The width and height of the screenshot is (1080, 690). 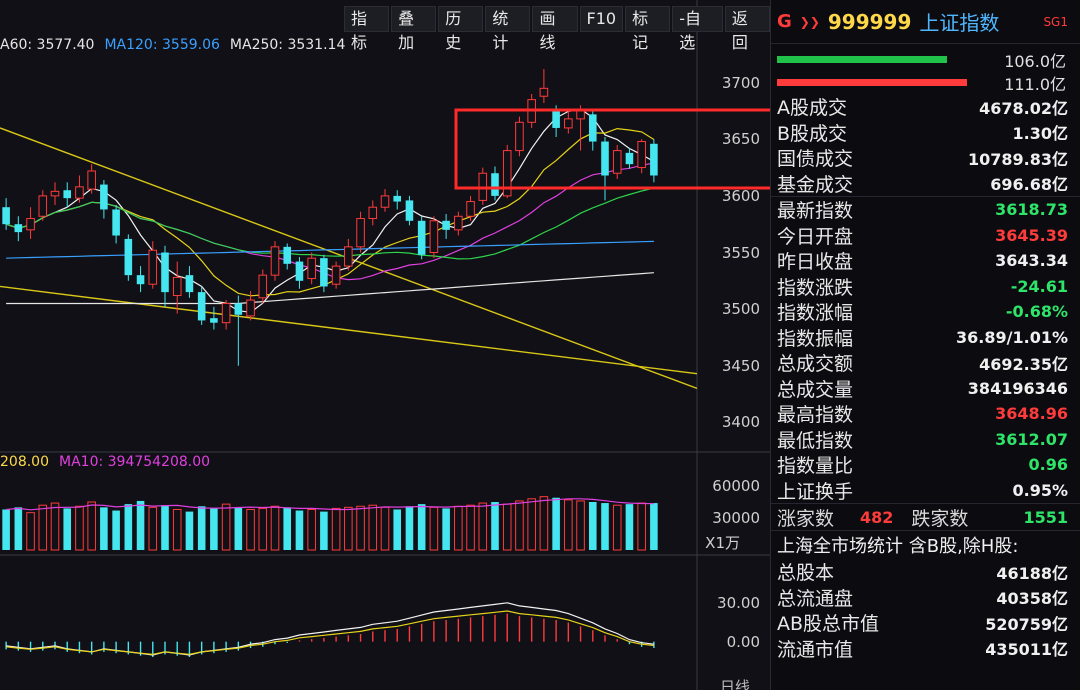 I want to click on toolbar-button-1: 叠加, so click(x=414, y=29).